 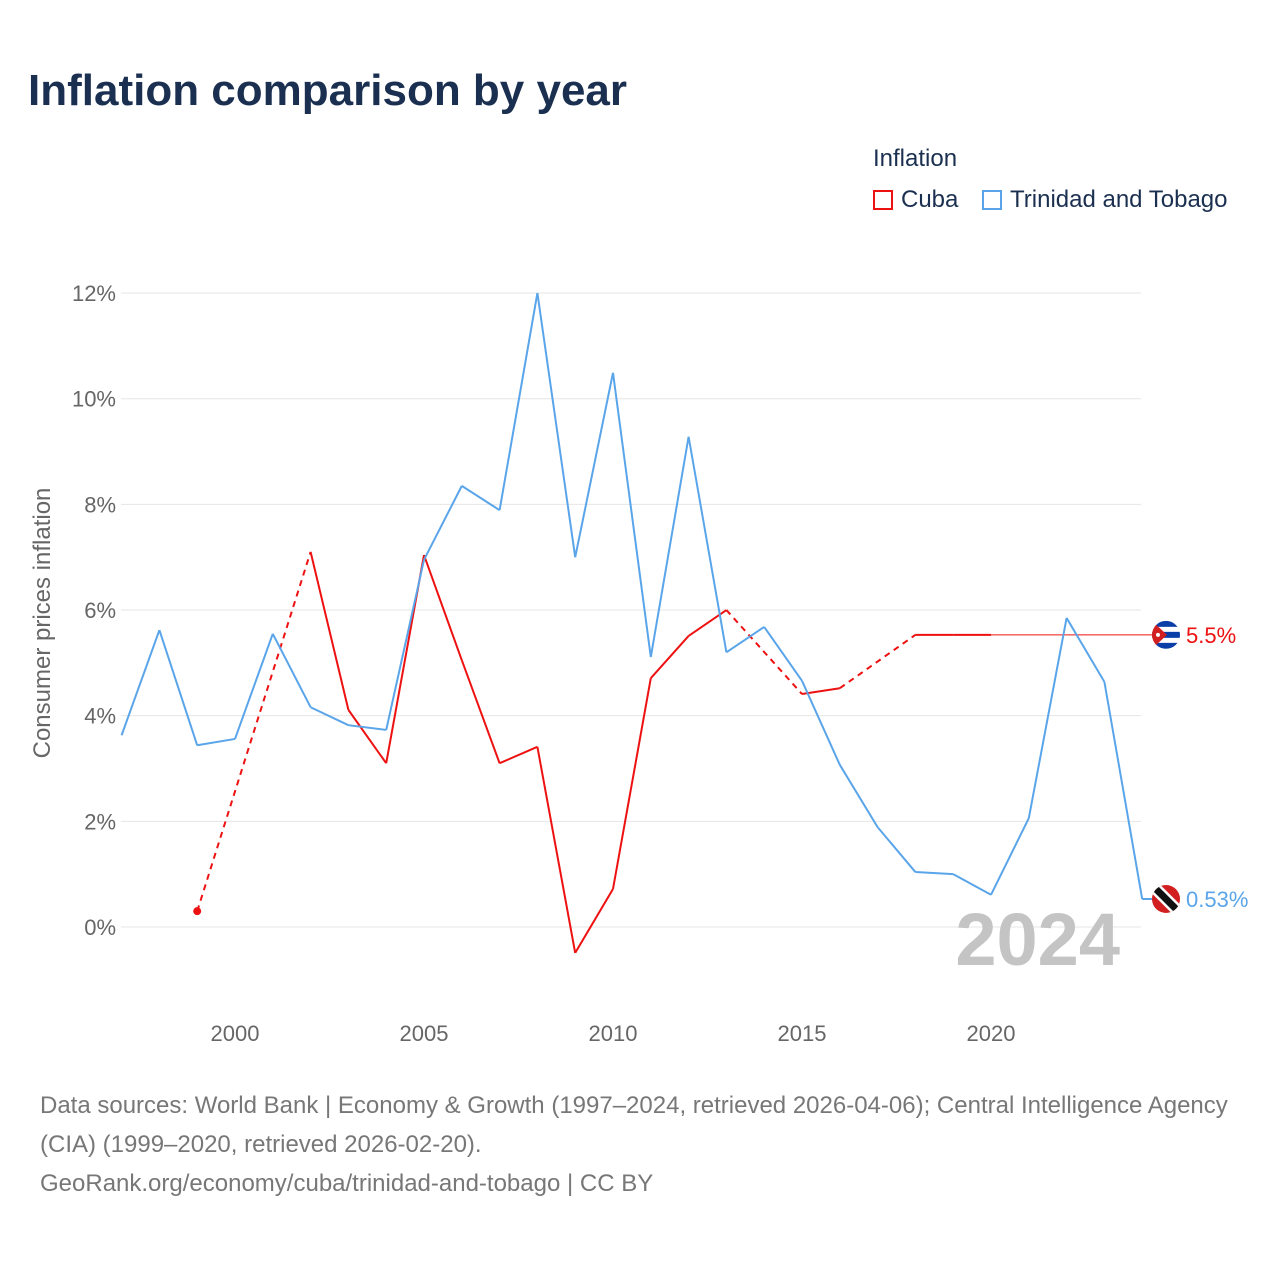 What do you see at coordinates (1158, 634) in the screenshot?
I see `flag-star` at bounding box center [1158, 634].